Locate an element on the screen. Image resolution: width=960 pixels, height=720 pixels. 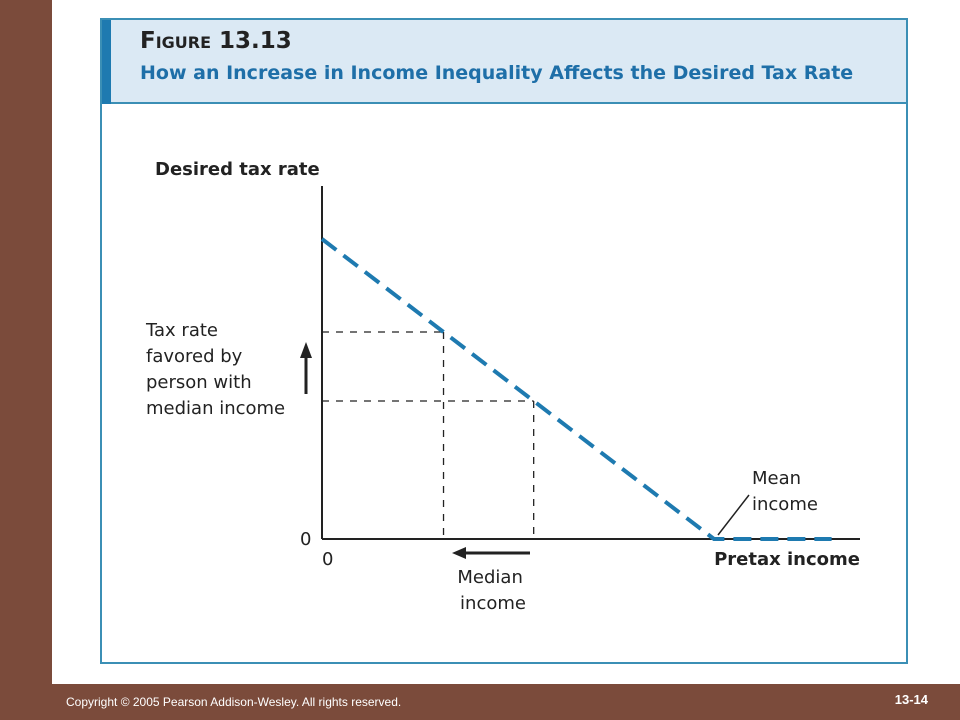
tax-rate-label-line-4: median income is located at coordinates (215, 408).